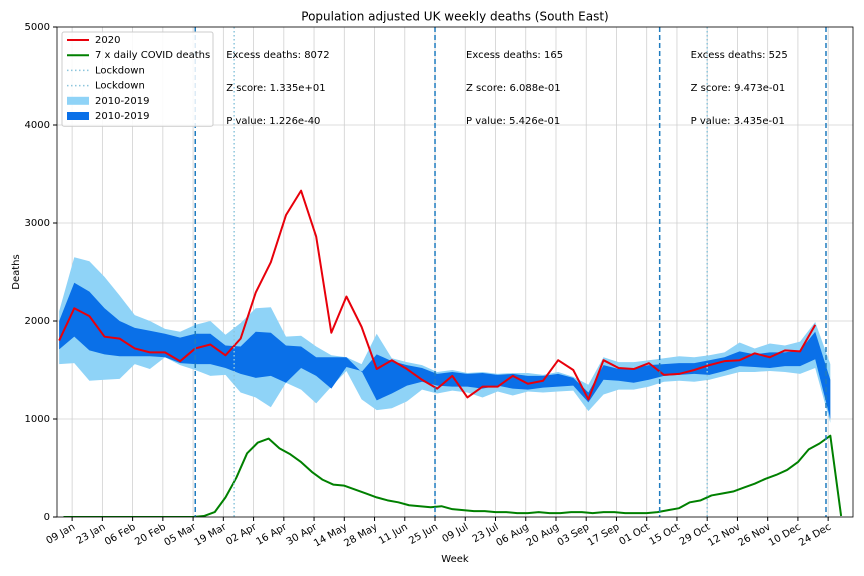 The width and height of the screenshot is (864, 576). Describe the element at coordinates (37, 125) in the screenshot. I see `y-tick-label: 4000` at that location.